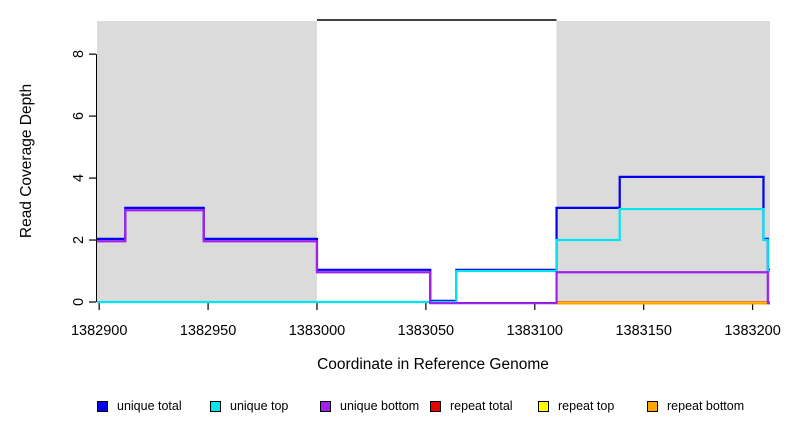 This screenshot has height=432, width=792. Describe the element at coordinates (380, 406) in the screenshot. I see `legend-label-unique-bottom: unique bottom` at that location.